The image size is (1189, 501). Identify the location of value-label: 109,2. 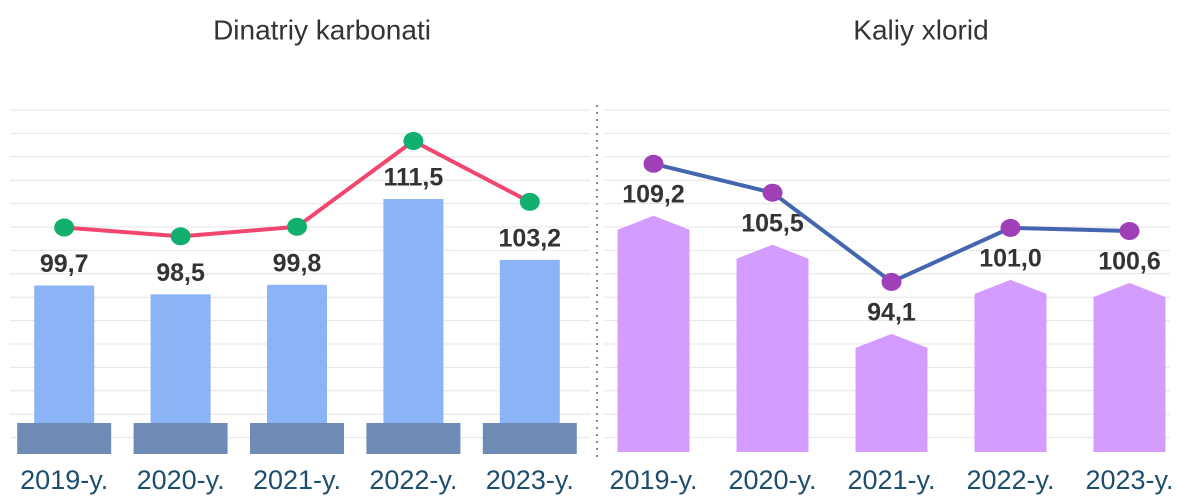
(653, 194).